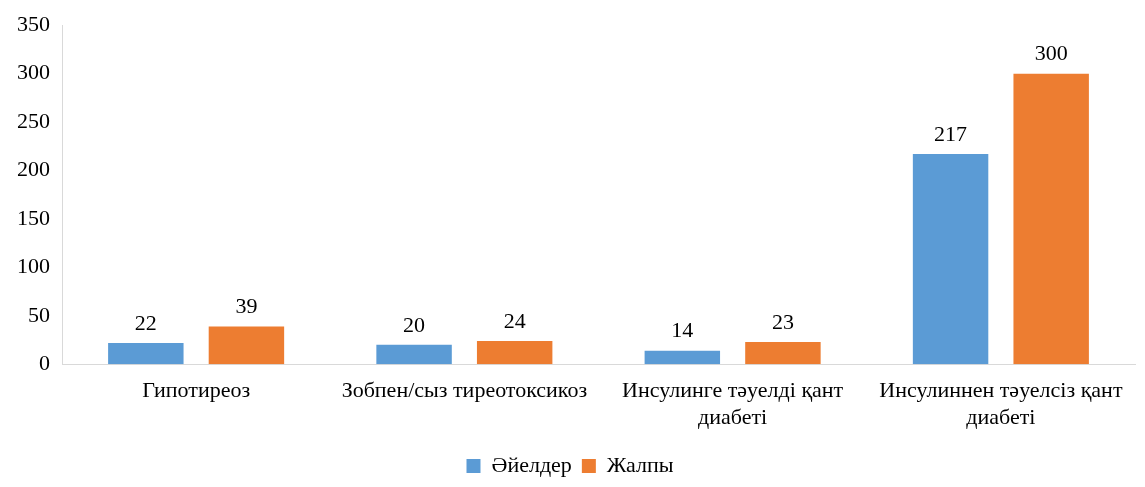 Image resolution: width=1145 pixels, height=487 pixels. Describe the element at coordinates (1051, 53) in the screenshot. I see `data-label: 300` at that location.